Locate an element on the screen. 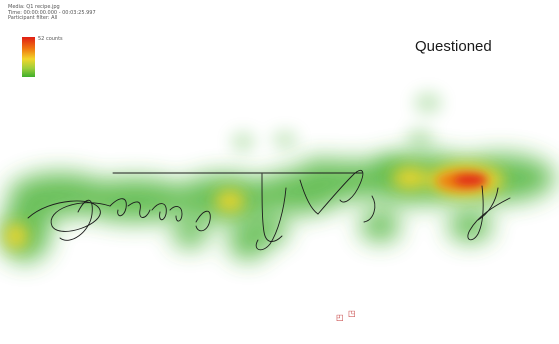 The image size is (559, 344). cursor-icon: ◰ is located at coordinates (340, 317).